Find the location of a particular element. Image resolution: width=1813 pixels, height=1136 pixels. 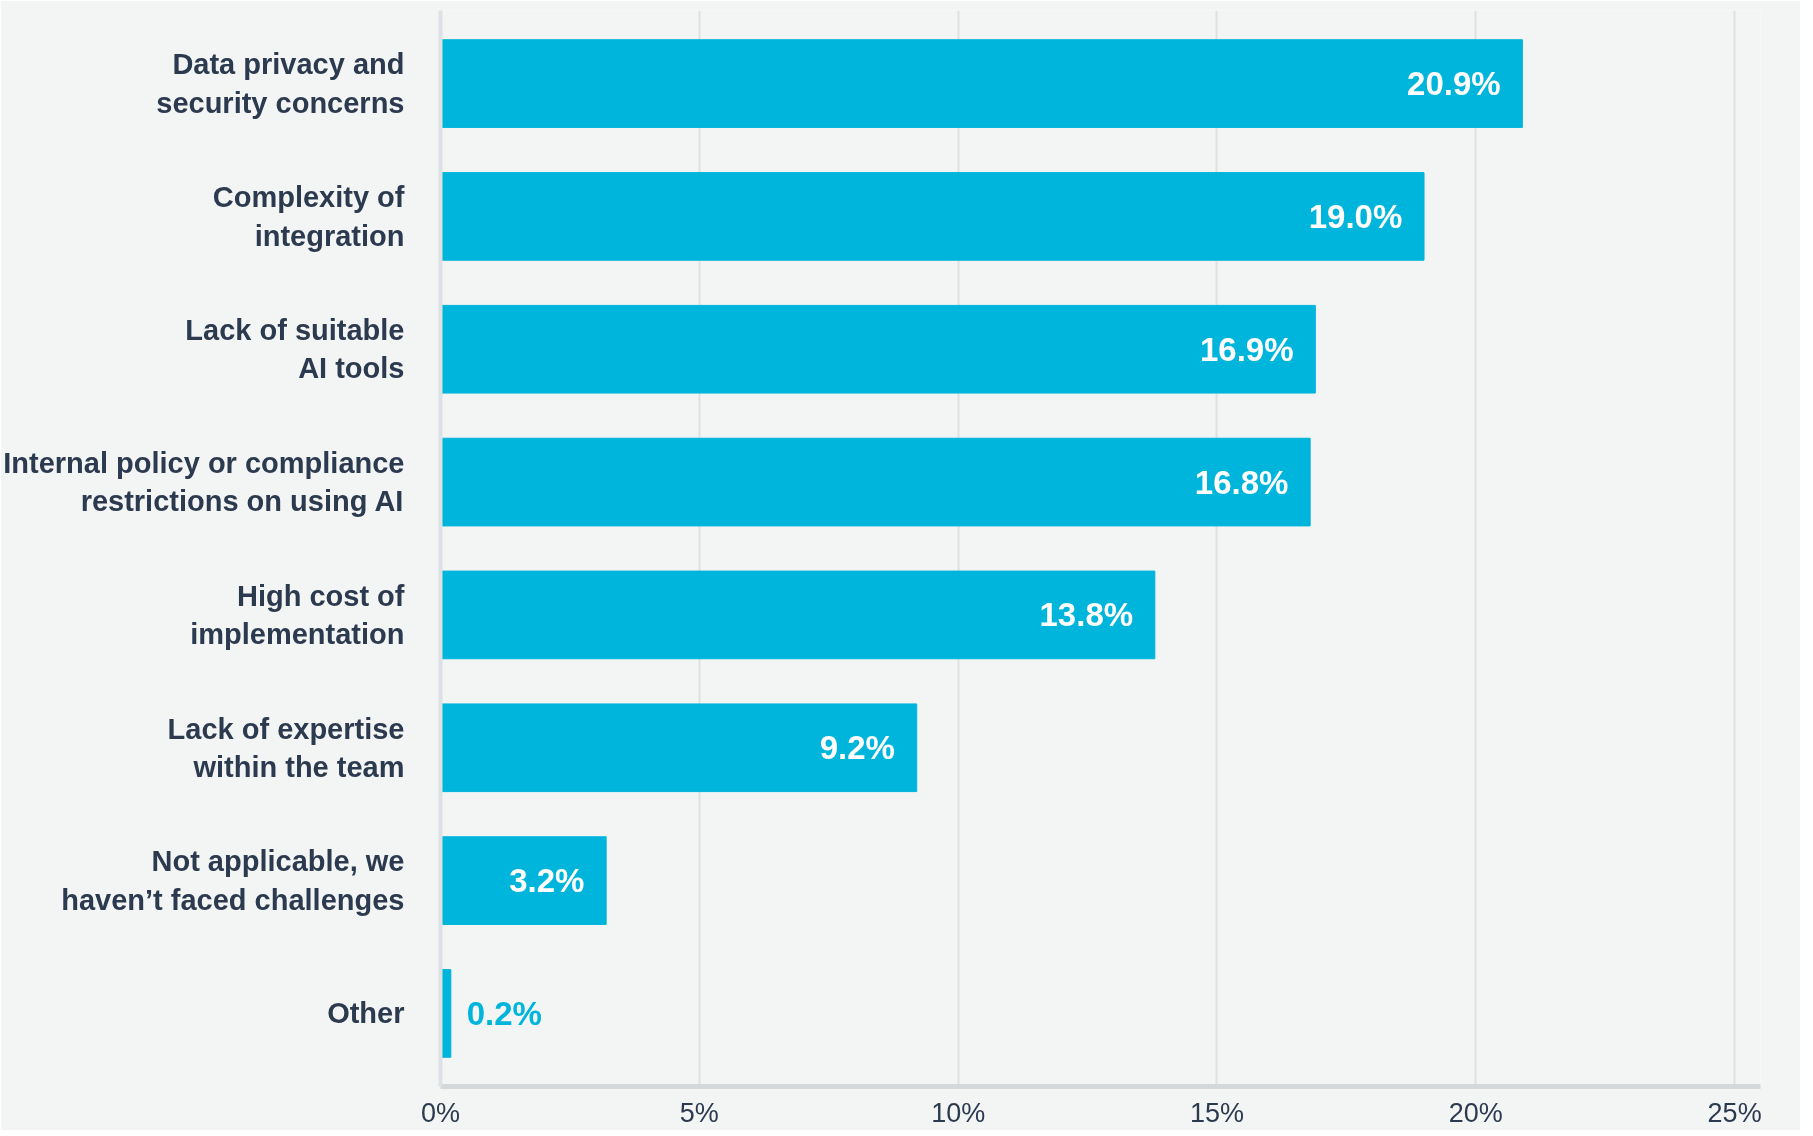

x-tick-label: 10% is located at coordinates (958, 1112).